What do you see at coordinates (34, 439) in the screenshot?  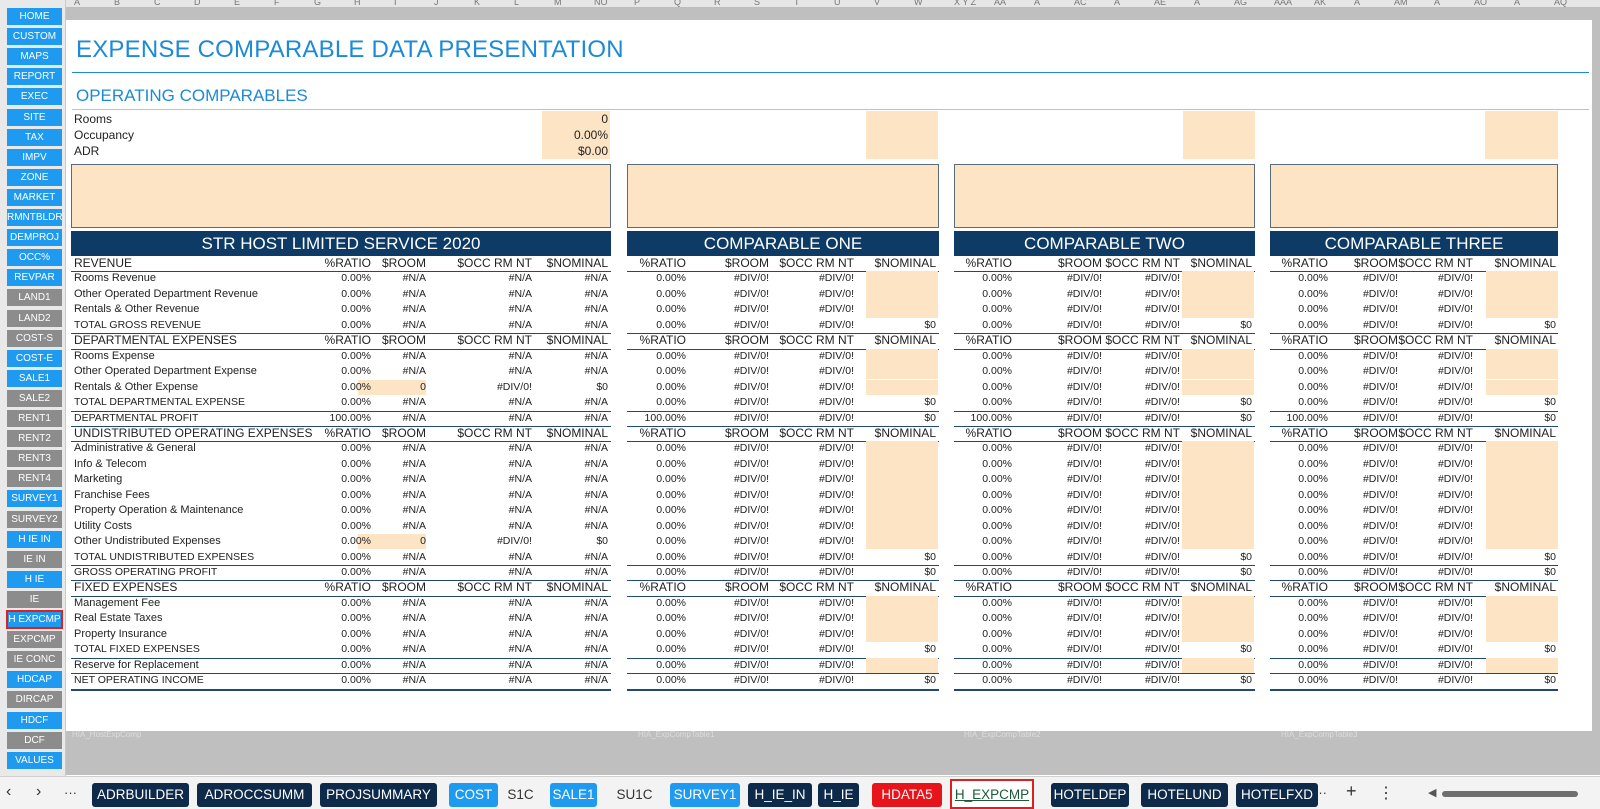 I see `nav-button-rent2: RENT2` at bounding box center [34, 439].